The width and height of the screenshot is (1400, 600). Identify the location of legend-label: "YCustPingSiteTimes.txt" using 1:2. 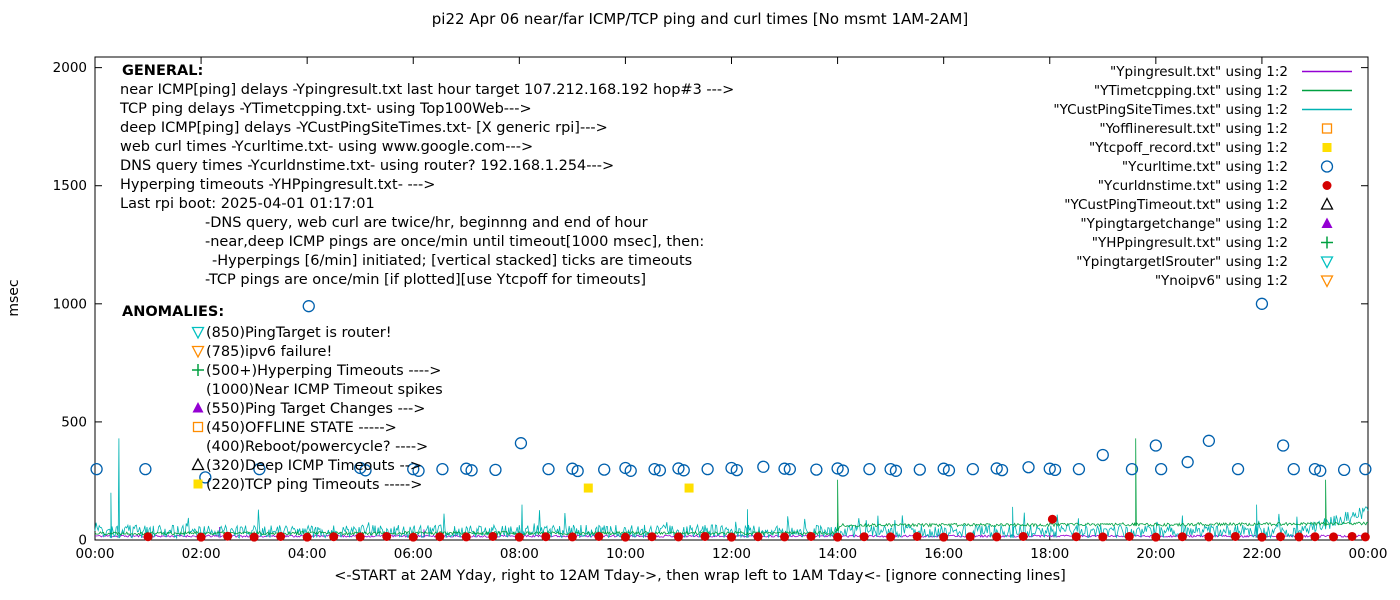
(1170, 110).